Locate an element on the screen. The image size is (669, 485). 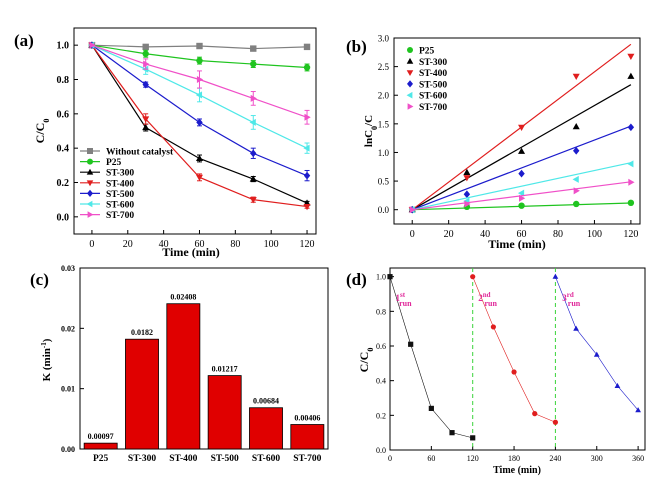
panel-a-legend-label: P25 is located at coordinates (114, 163).